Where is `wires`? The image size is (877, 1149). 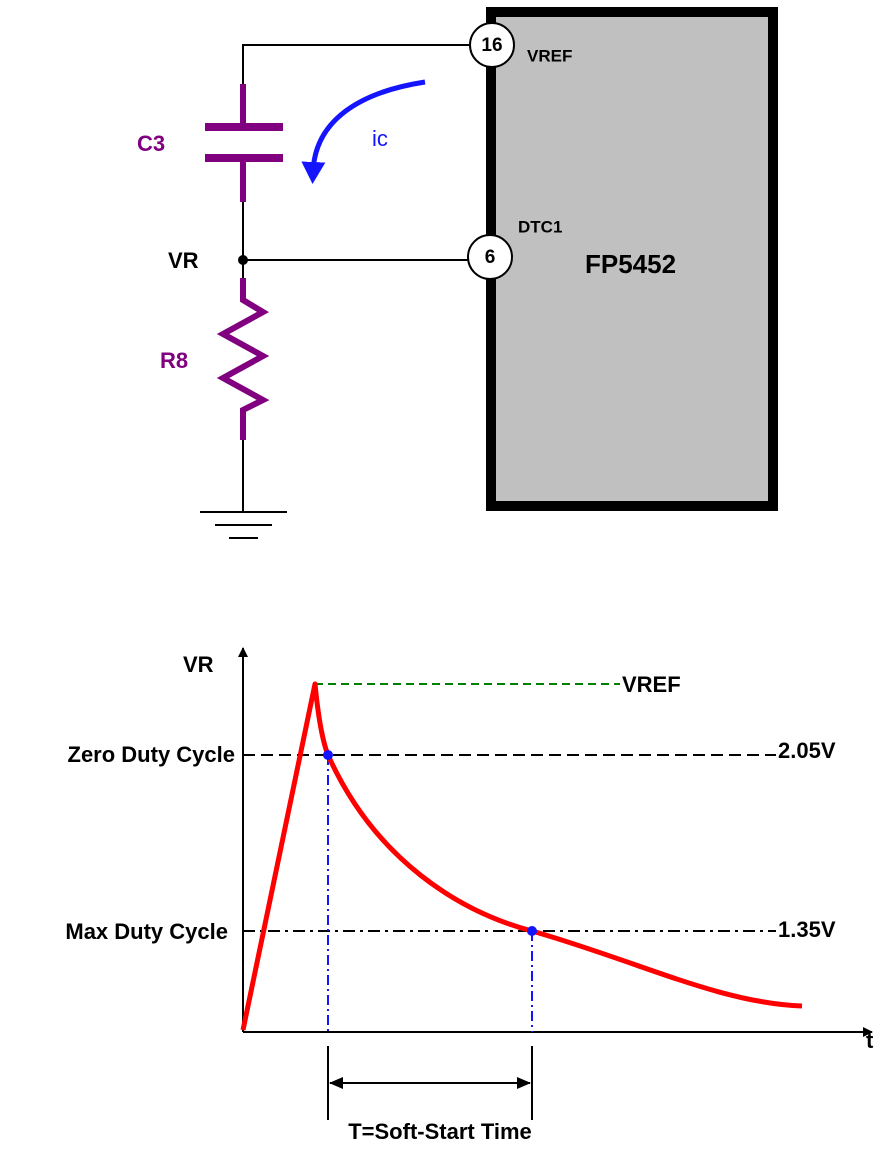 wires is located at coordinates (335, 291).